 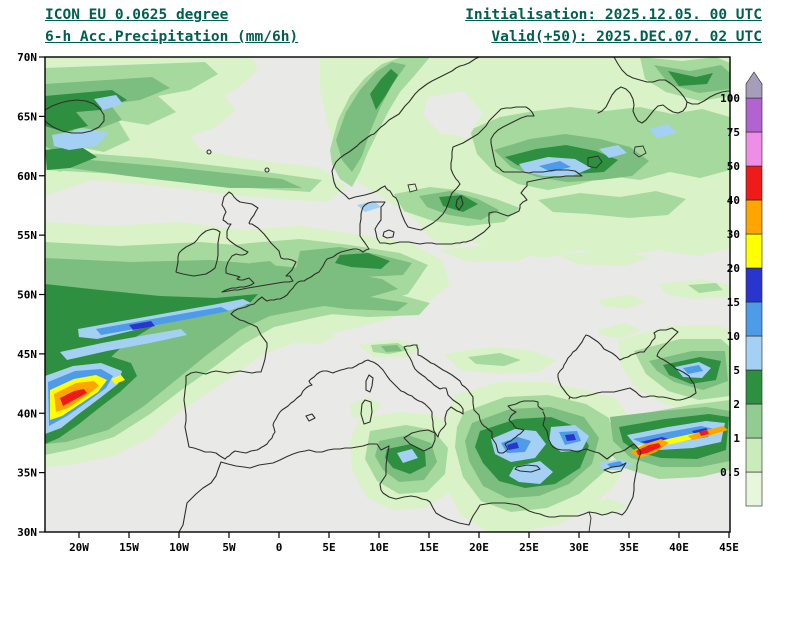 I want to click on coastline-britain, so click(x=259, y=242).